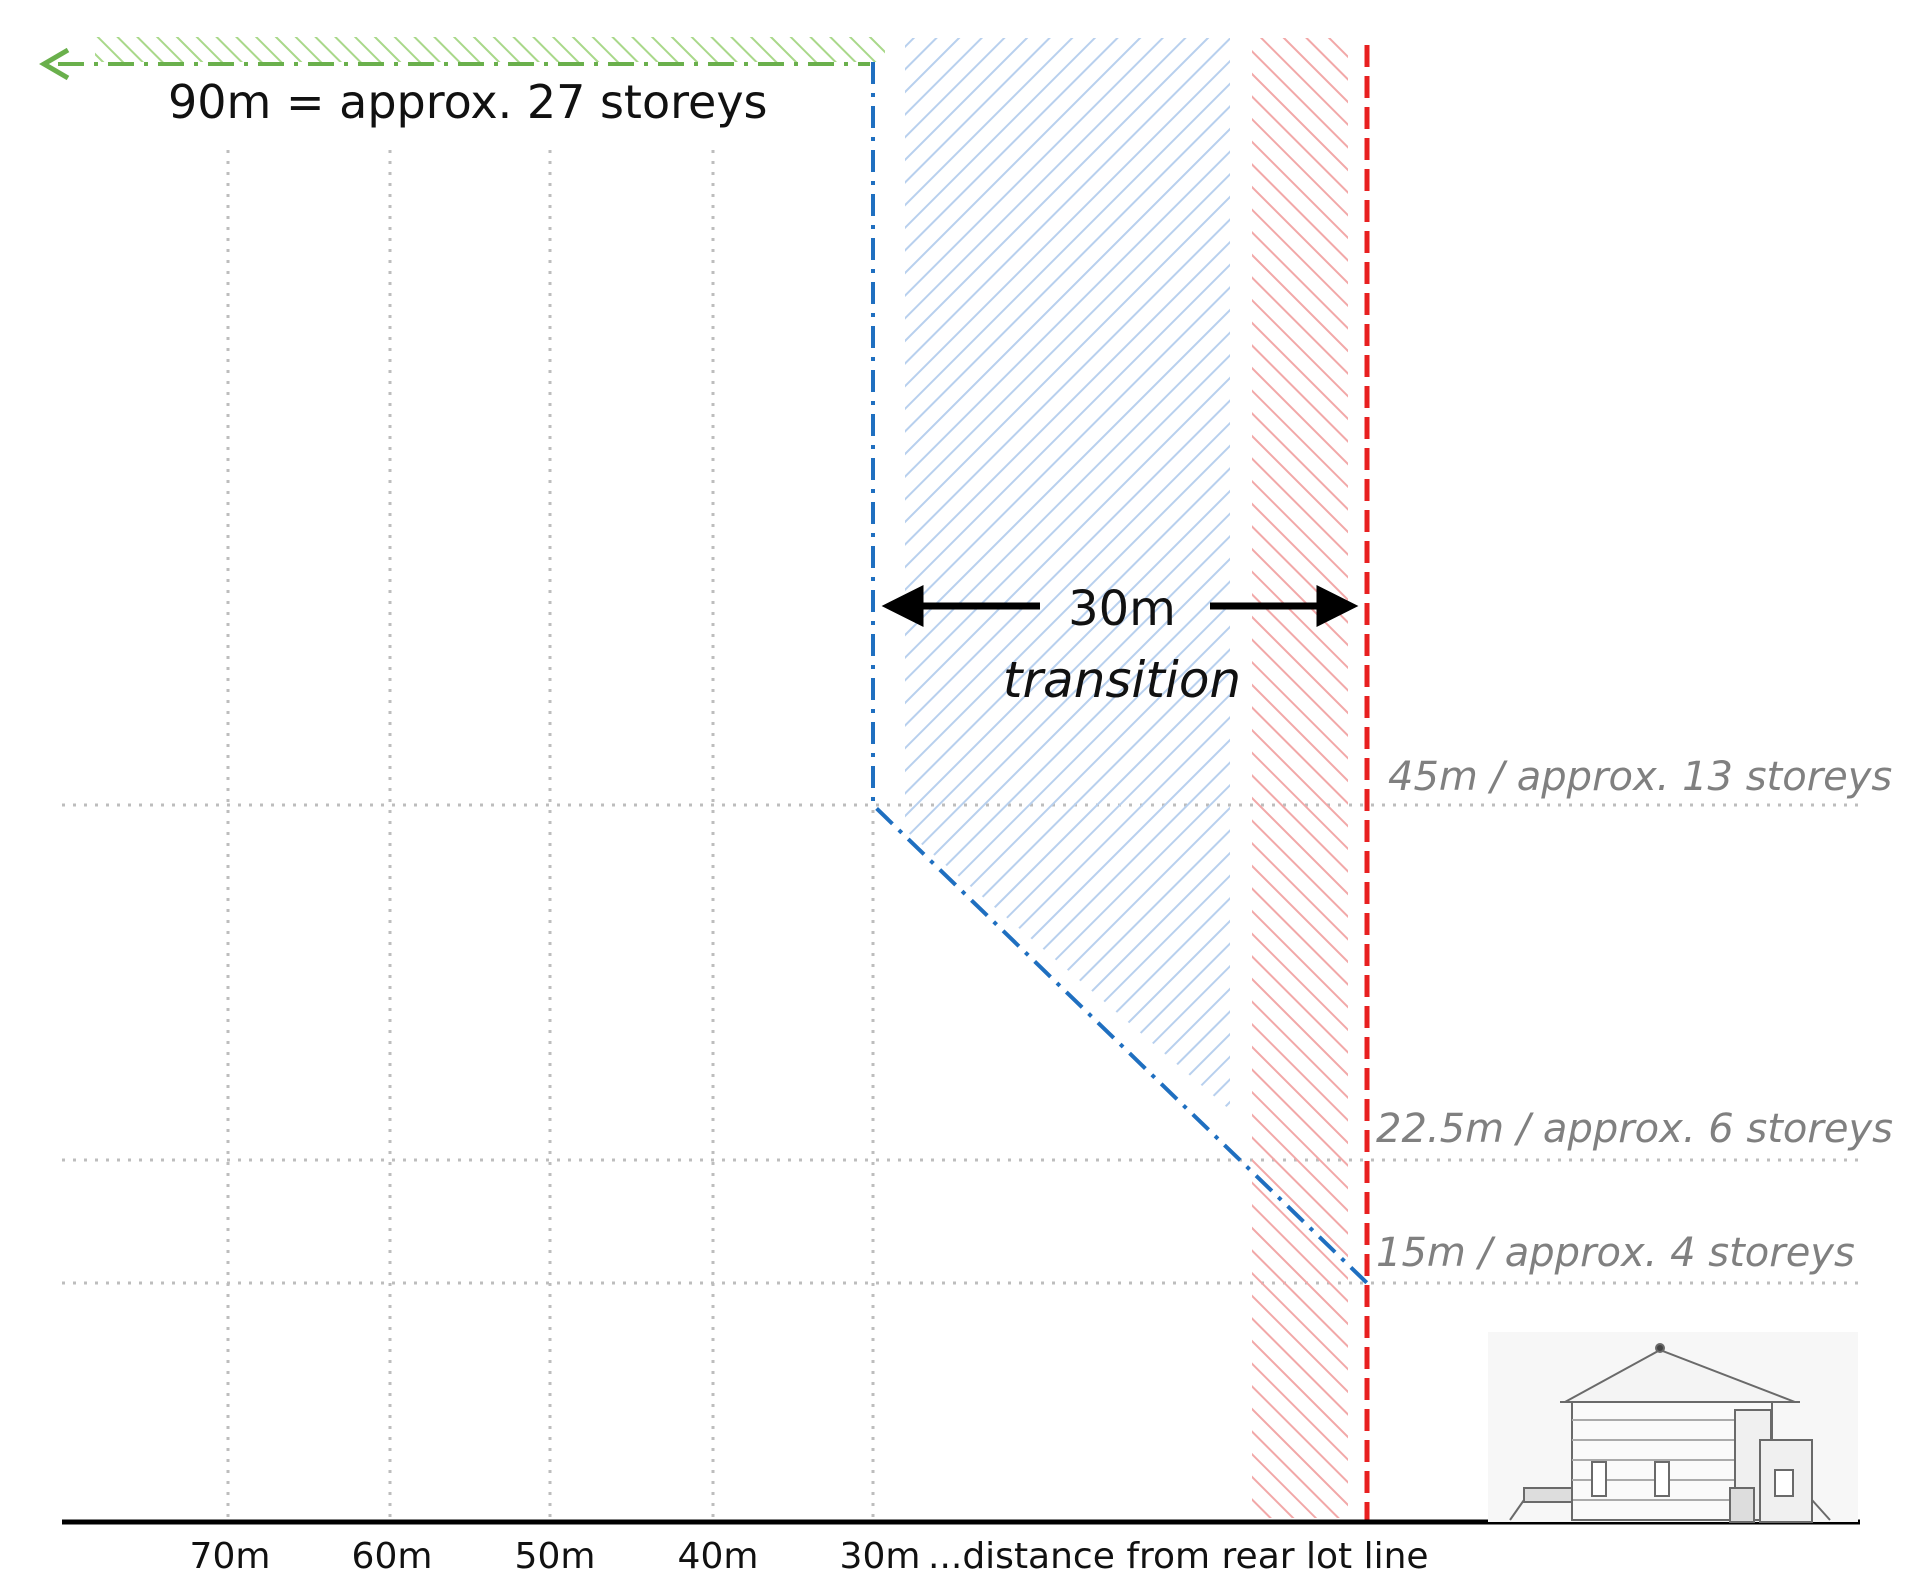 This screenshot has width=1920, height=1581. I want to click on setback-zone, so click(1300, 778).